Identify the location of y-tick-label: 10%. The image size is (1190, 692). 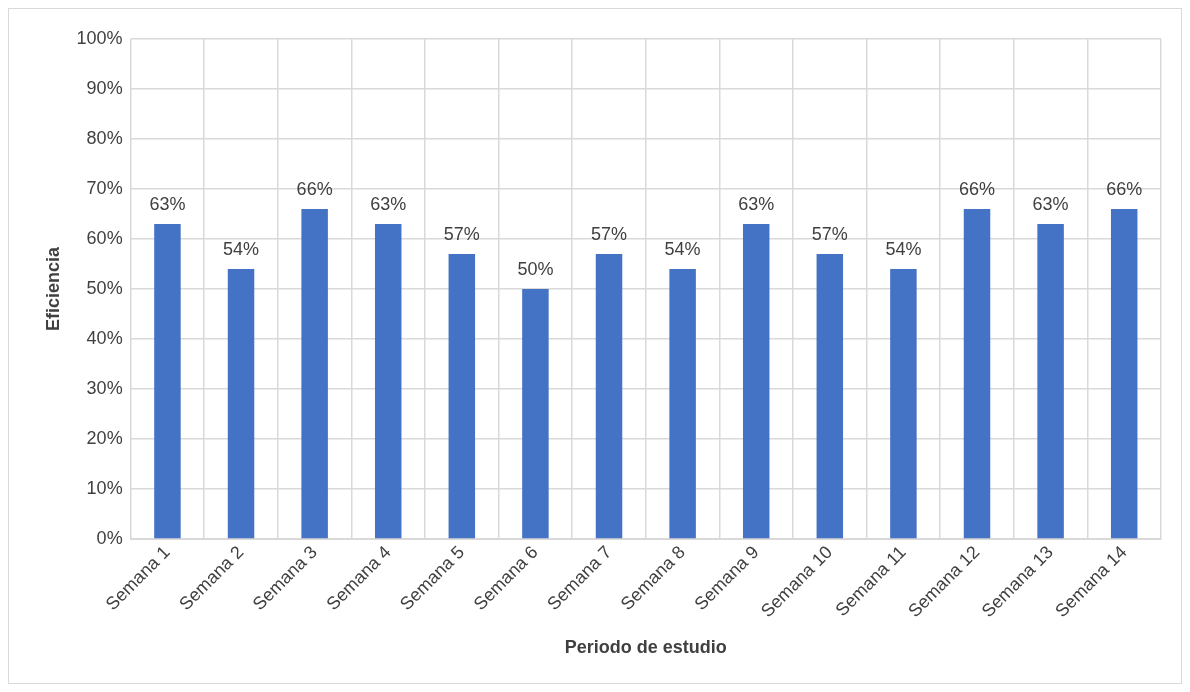
(104, 487).